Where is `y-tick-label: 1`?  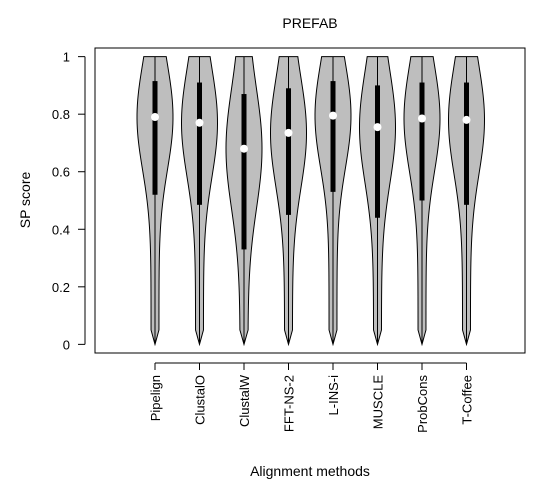 y-tick-label: 1 is located at coordinates (66, 57).